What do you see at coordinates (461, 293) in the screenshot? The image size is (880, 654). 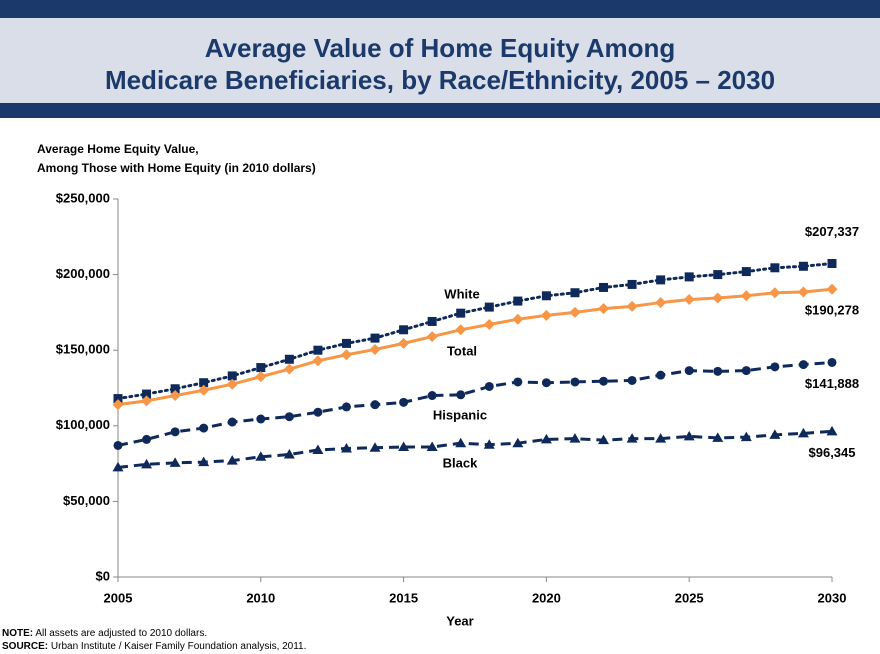 I see `series-label: White` at bounding box center [461, 293].